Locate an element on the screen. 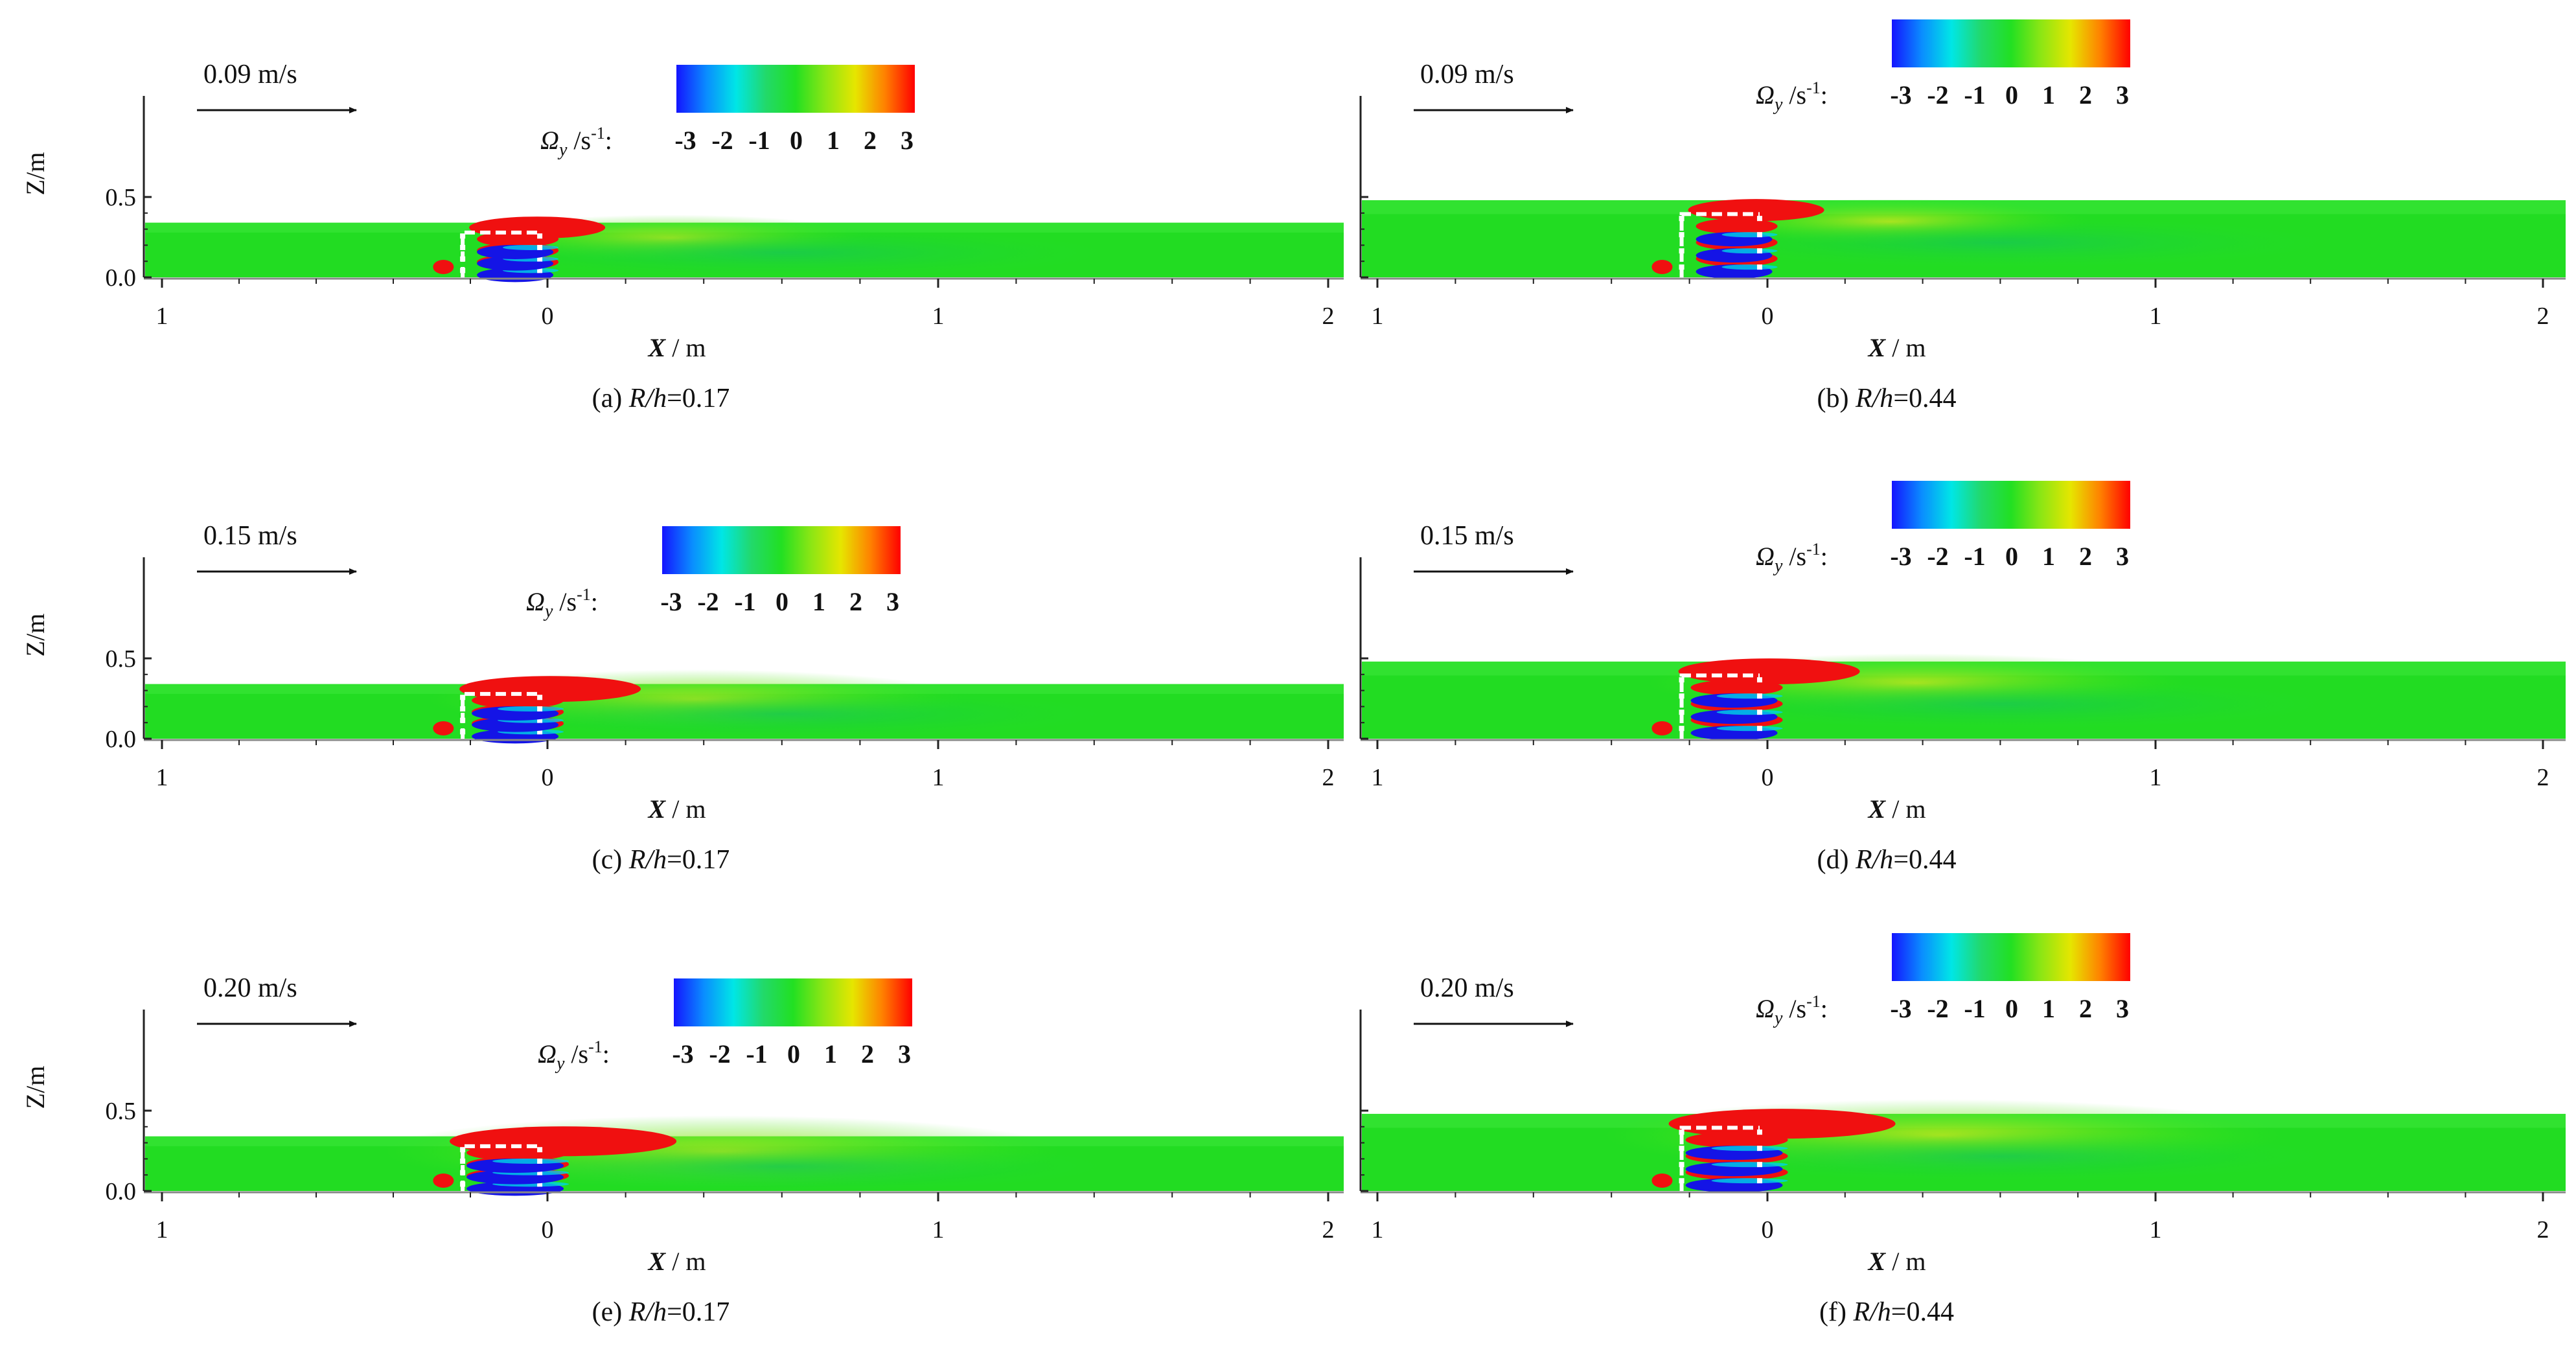 The image size is (2576, 1353). colorbar-tick-label: -2 is located at coordinates (1937, 556).